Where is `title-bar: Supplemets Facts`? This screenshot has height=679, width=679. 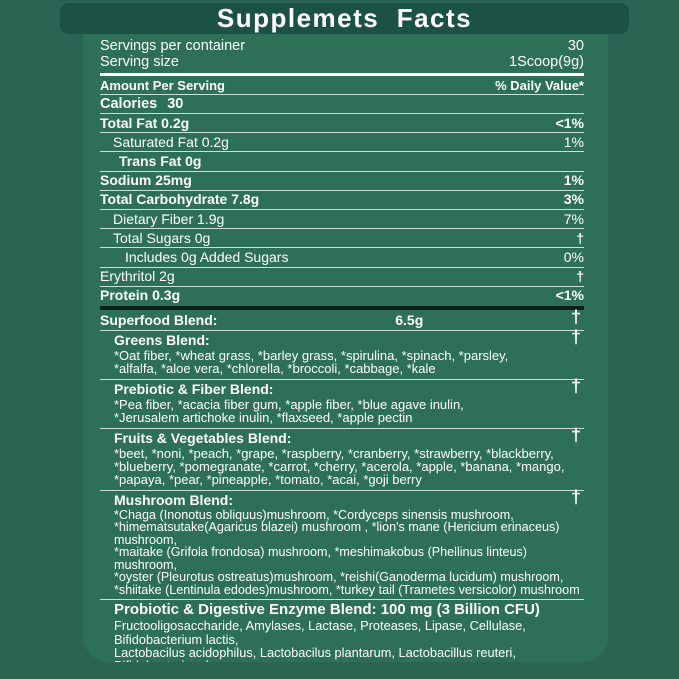
title-bar: Supplemets Facts is located at coordinates (344, 18).